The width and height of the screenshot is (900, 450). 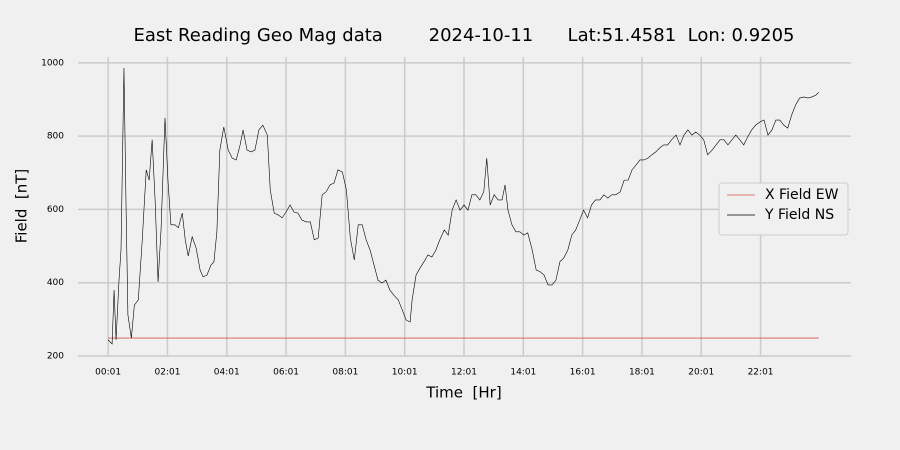 I want to click on y-tick-label: 800, so click(x=55, y=137).